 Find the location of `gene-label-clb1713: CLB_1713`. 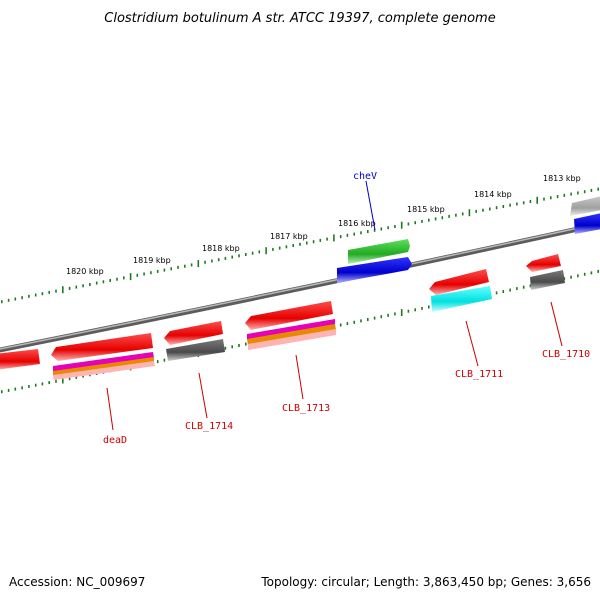

gene-label-clb1713: CLB_1713 is located at coordinates (306, 408).